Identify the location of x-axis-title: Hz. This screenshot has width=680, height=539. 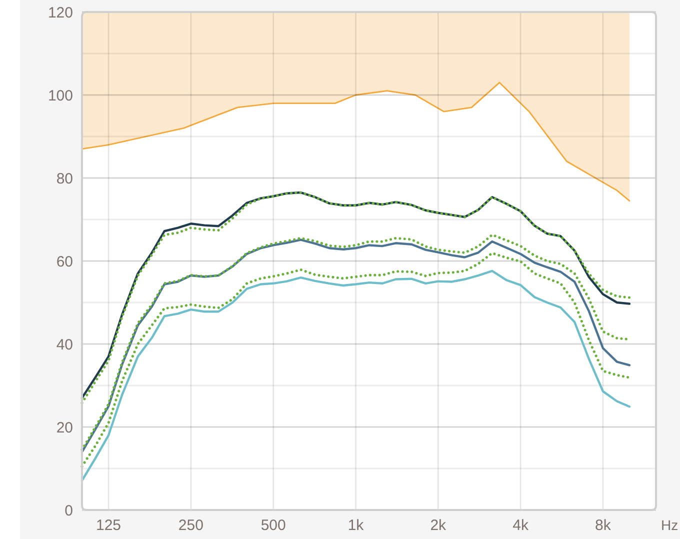
(669, 525).